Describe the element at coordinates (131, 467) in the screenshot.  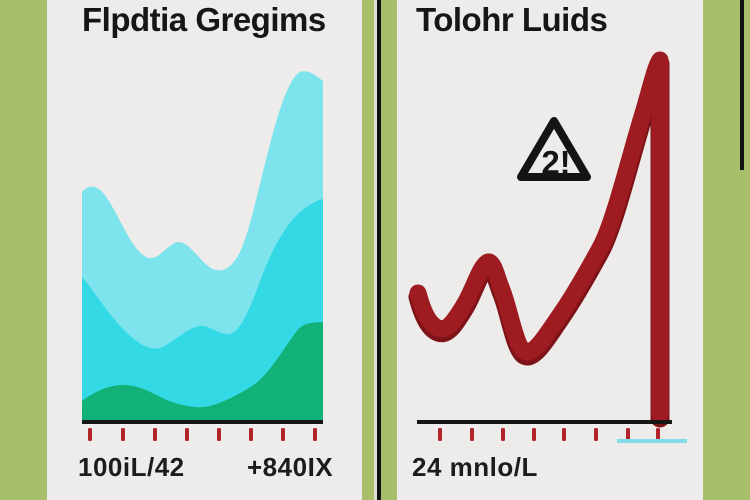
I see `left-footer-value: 100iL/42` at that location.